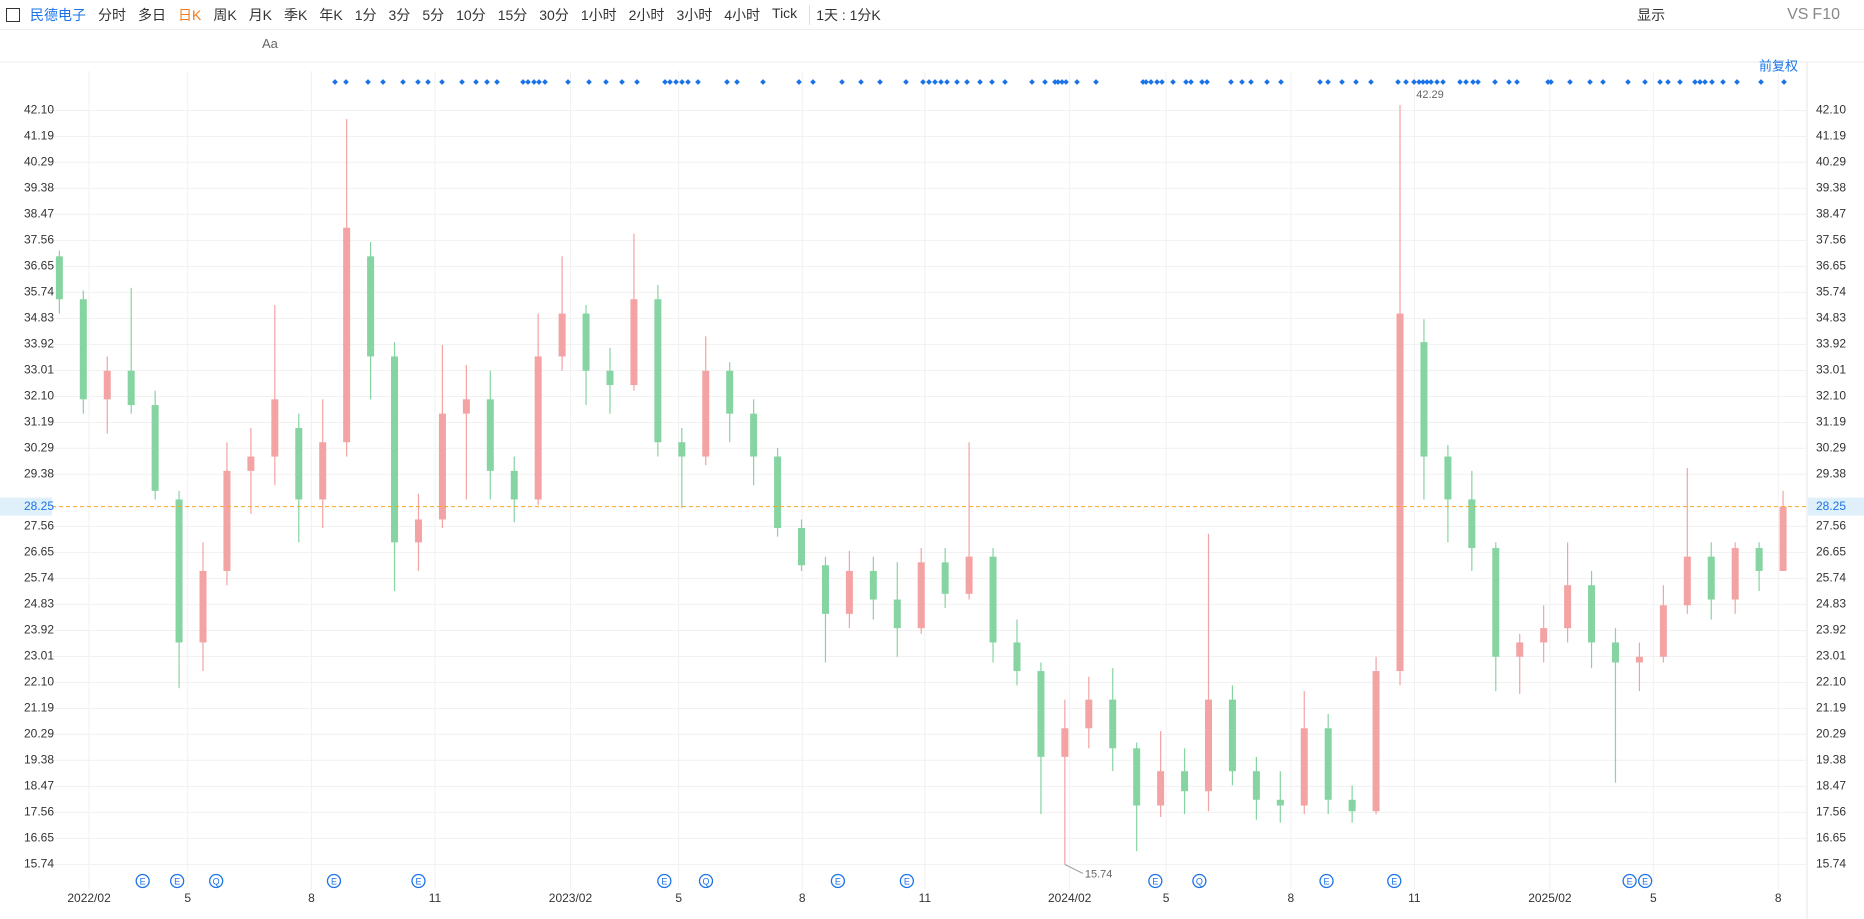 Image resolution: width=1864 pixels, height=919 pixels. What do you see at coordinates (1778, 898) in the screenshot?
I see `x-tick-label: 8` at bounding box center [1778, 898].